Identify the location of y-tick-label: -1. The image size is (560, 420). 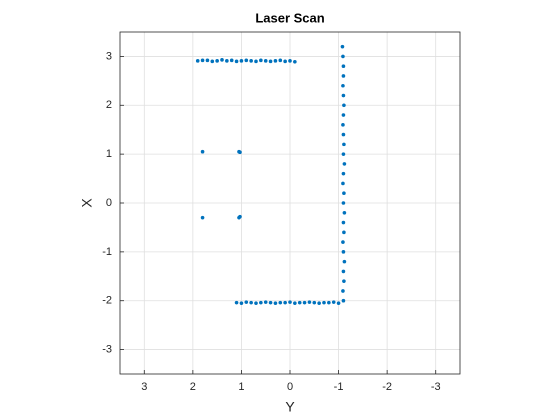
(107, 252).